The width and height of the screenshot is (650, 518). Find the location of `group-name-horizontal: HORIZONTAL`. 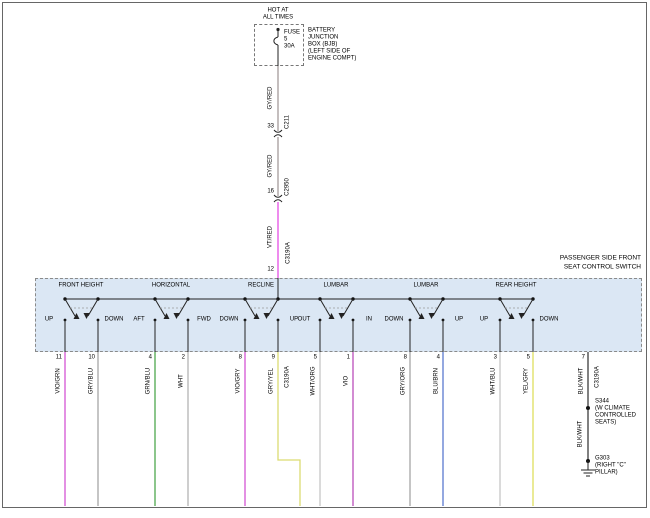

group-name-horizontal: HORIZONTAL is located at coordinates (171, 285).